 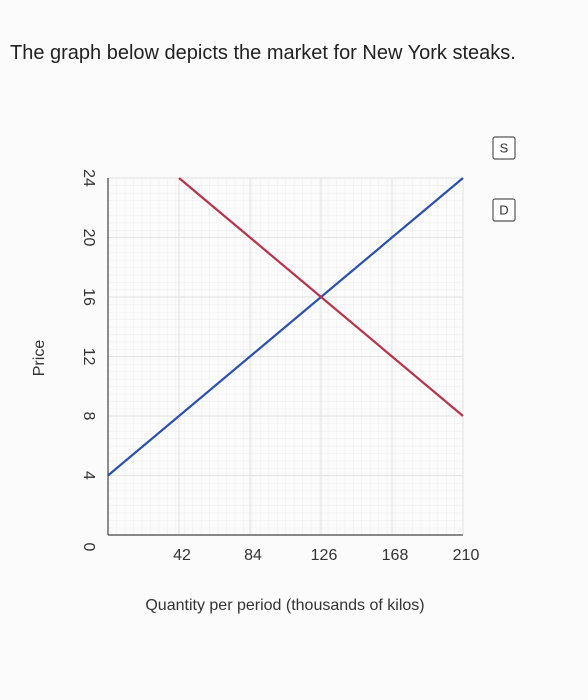 What do you see at coordinates (253, 555) in the screenshot?
I see `x-tick-label: 84` at bounding box center [253, 555].